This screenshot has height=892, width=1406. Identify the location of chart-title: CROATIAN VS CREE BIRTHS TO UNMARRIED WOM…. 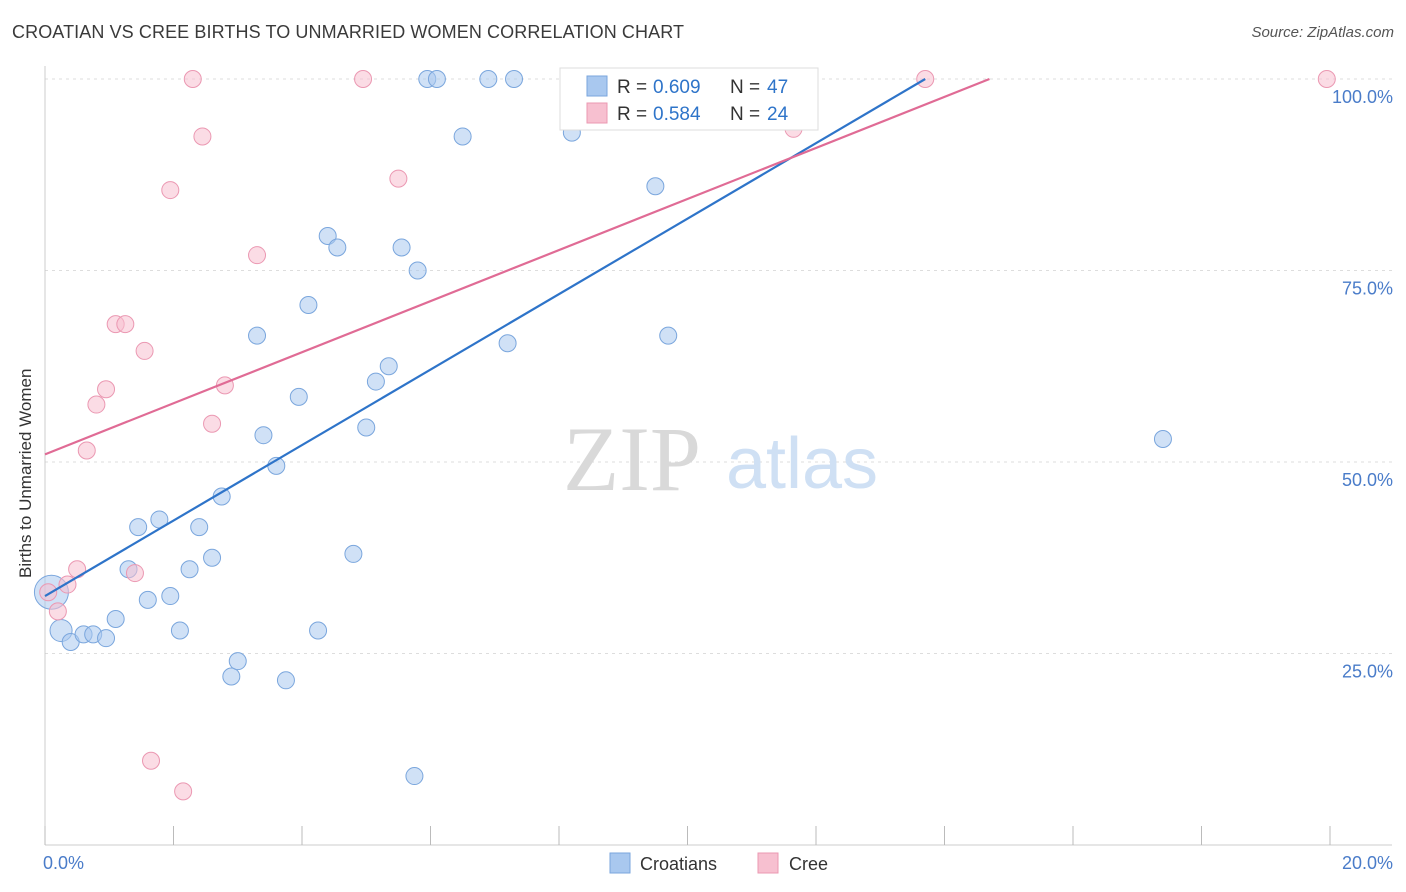
(348, 32).